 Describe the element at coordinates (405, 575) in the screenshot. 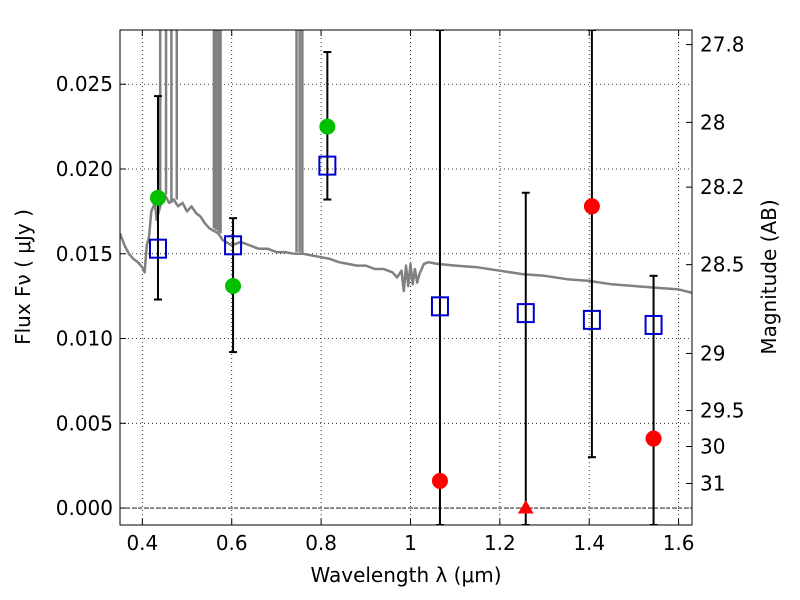

I see `x-axis-label: Wavelength λ (μm)` at that location.